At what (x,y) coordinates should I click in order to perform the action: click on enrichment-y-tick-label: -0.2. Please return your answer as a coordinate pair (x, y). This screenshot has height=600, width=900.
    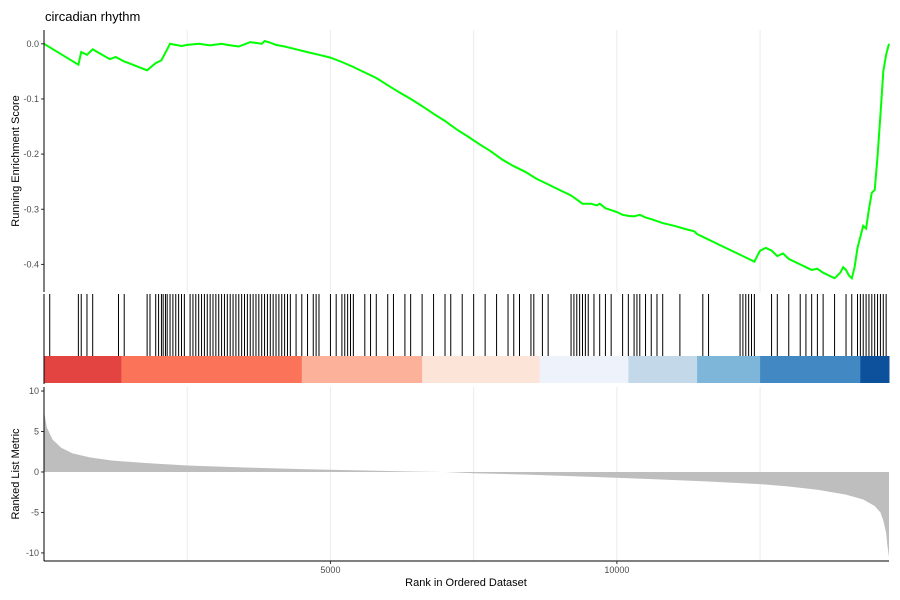
    Looking at the image, I should click on (31, 154).